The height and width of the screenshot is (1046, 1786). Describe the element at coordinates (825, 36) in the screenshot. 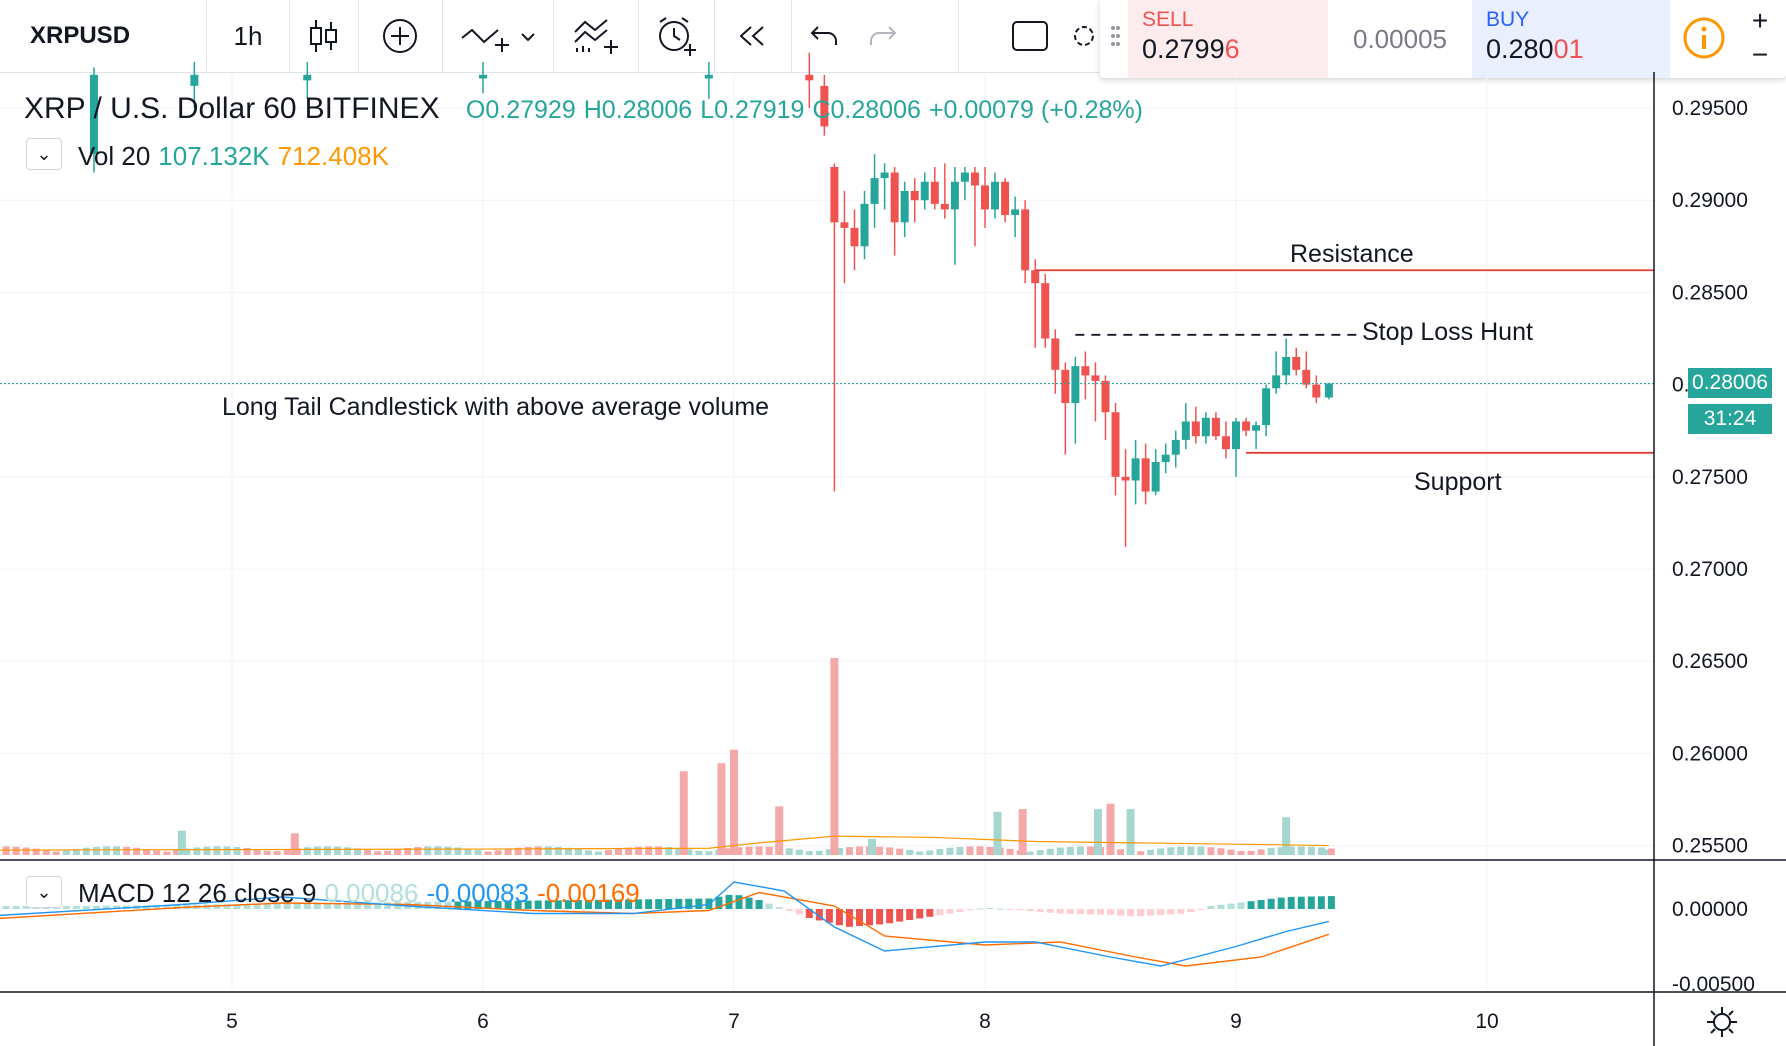

I see `undo-button` at that location.